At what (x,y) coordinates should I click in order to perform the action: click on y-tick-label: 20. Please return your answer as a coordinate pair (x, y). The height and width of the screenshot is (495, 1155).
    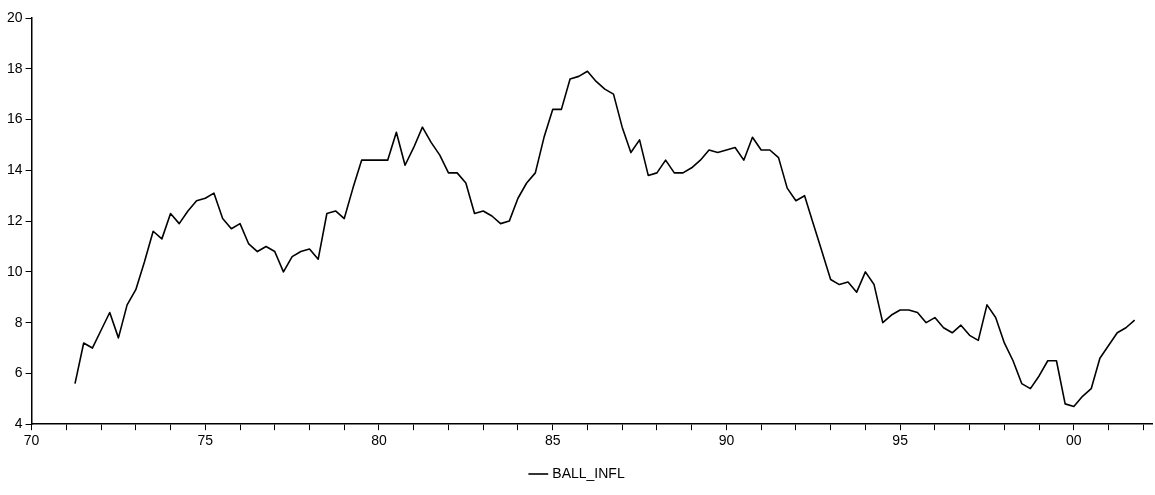
    Looking at the image, I should click on (14, 16).